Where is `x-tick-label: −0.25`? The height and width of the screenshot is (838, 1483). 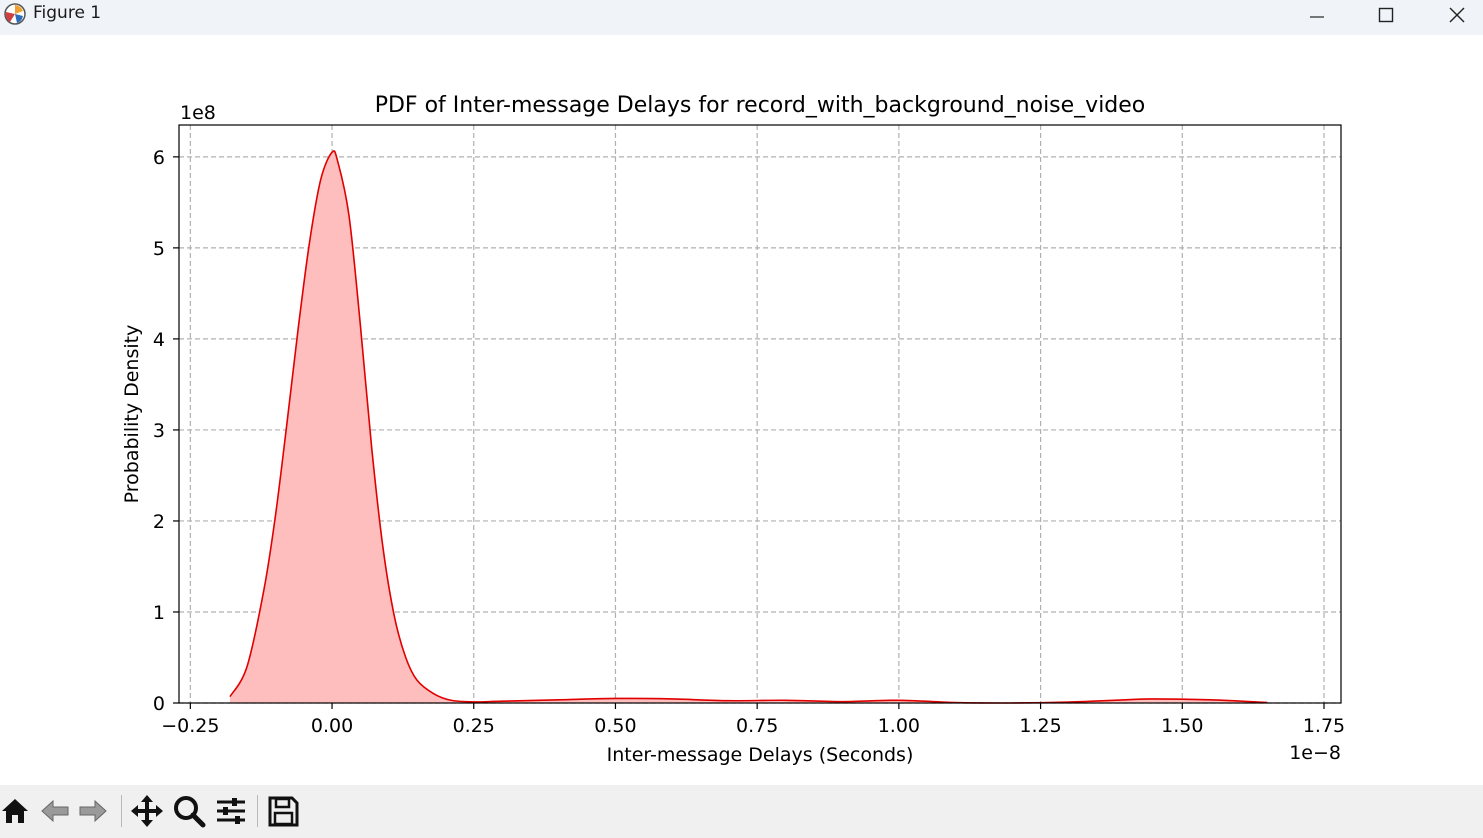
x-tick-label: −0.25 is located at coordinates (190, 726).